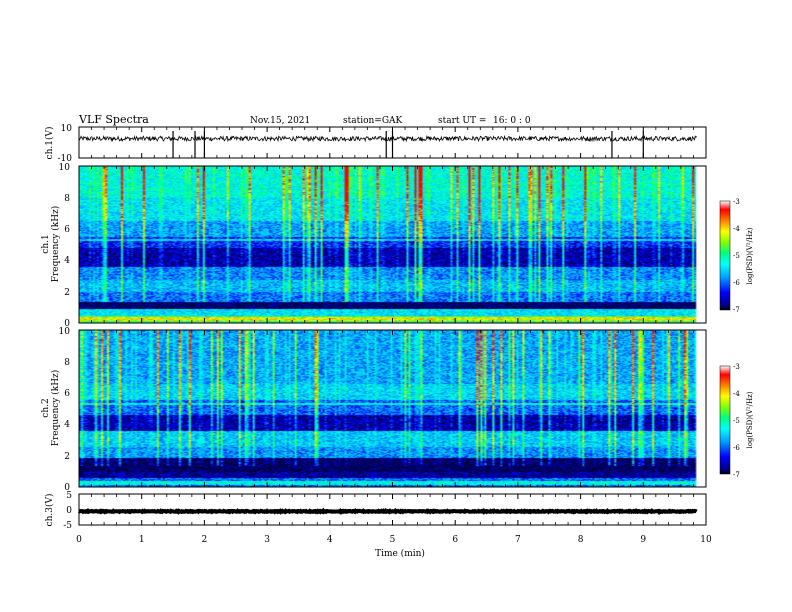  I want to click on ch2-ytick-8: 8, so click(67, 363).